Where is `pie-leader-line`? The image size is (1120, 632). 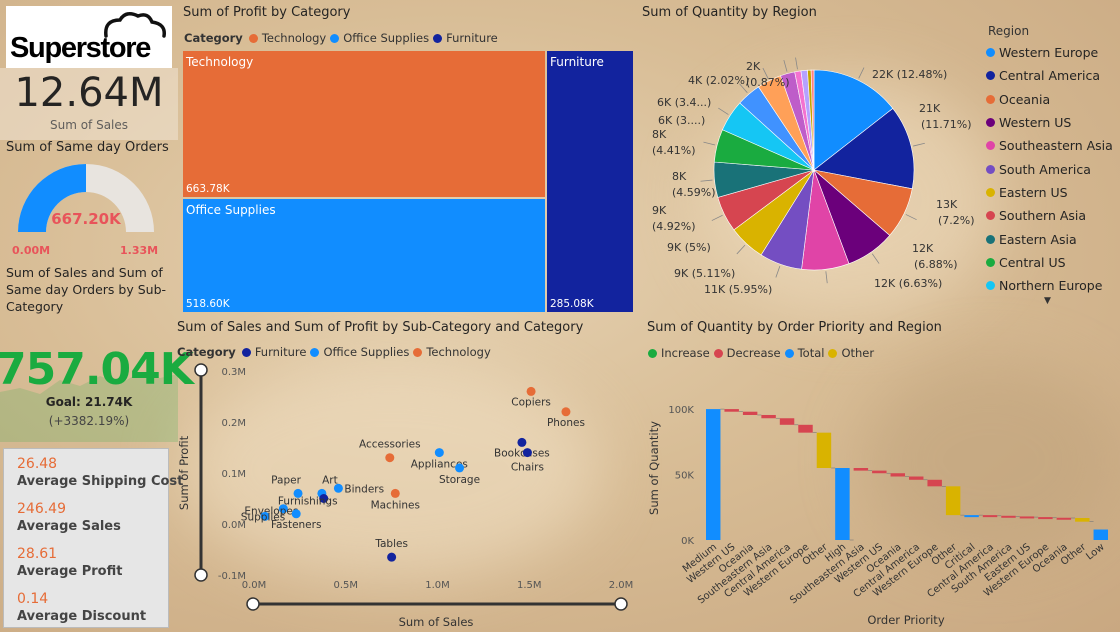
pie-leader-line is located at coordinates (861, 73).